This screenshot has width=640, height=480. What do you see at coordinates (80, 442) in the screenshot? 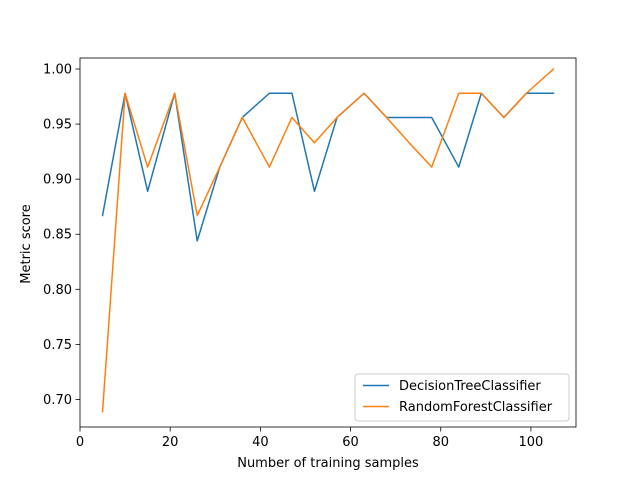
I see `x-tick-label: 0` at bounding box center [80, 442].